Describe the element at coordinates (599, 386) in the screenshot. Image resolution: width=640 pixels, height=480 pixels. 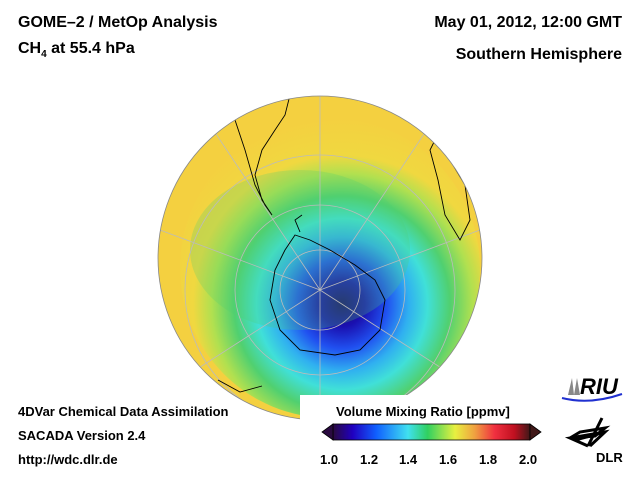
I see `riu-logo-text: RIU` at that location.